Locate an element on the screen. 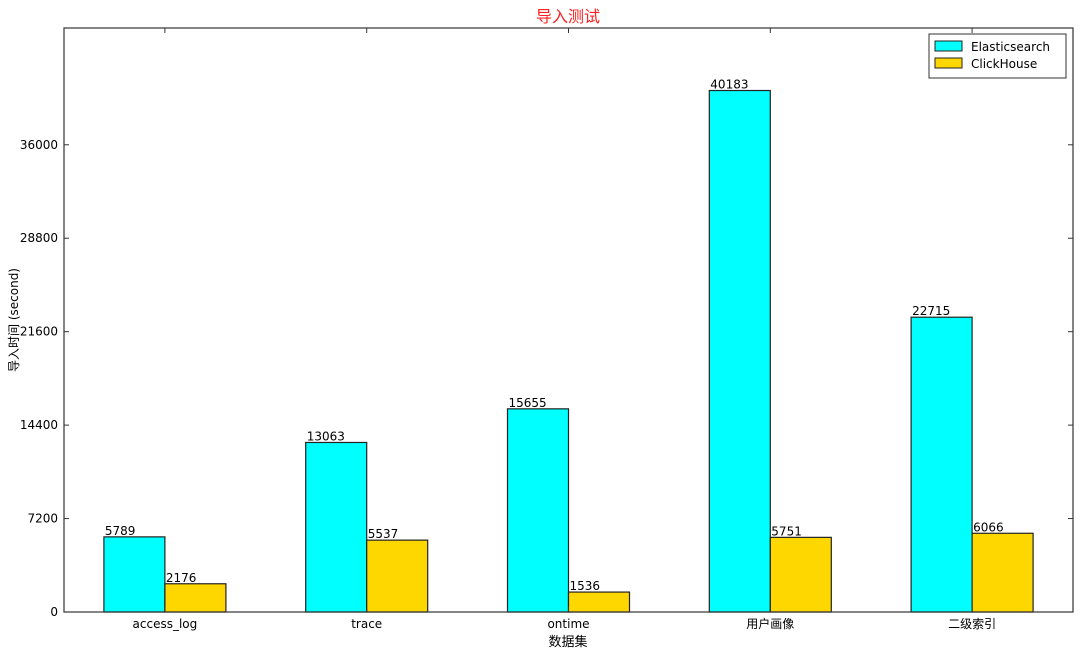 This screenshot has width=1080, height=660. data-label: 5751 is located at coordinates (786, 531).